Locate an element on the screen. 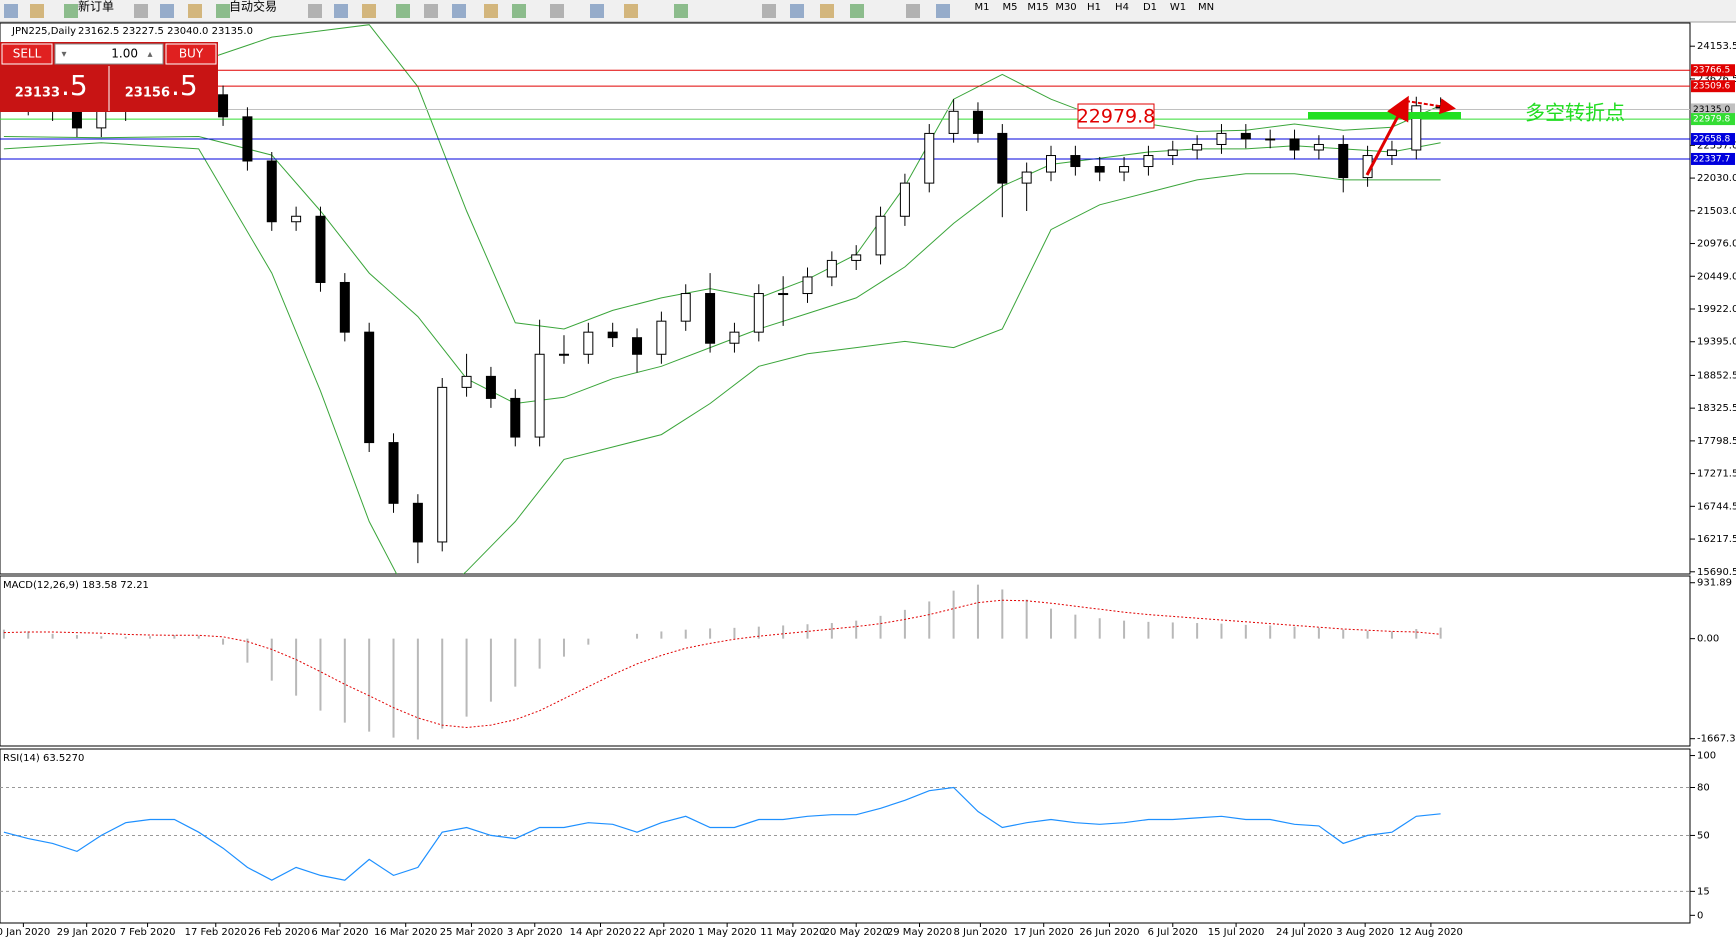  buy-button is located at coordinates (191, 54).